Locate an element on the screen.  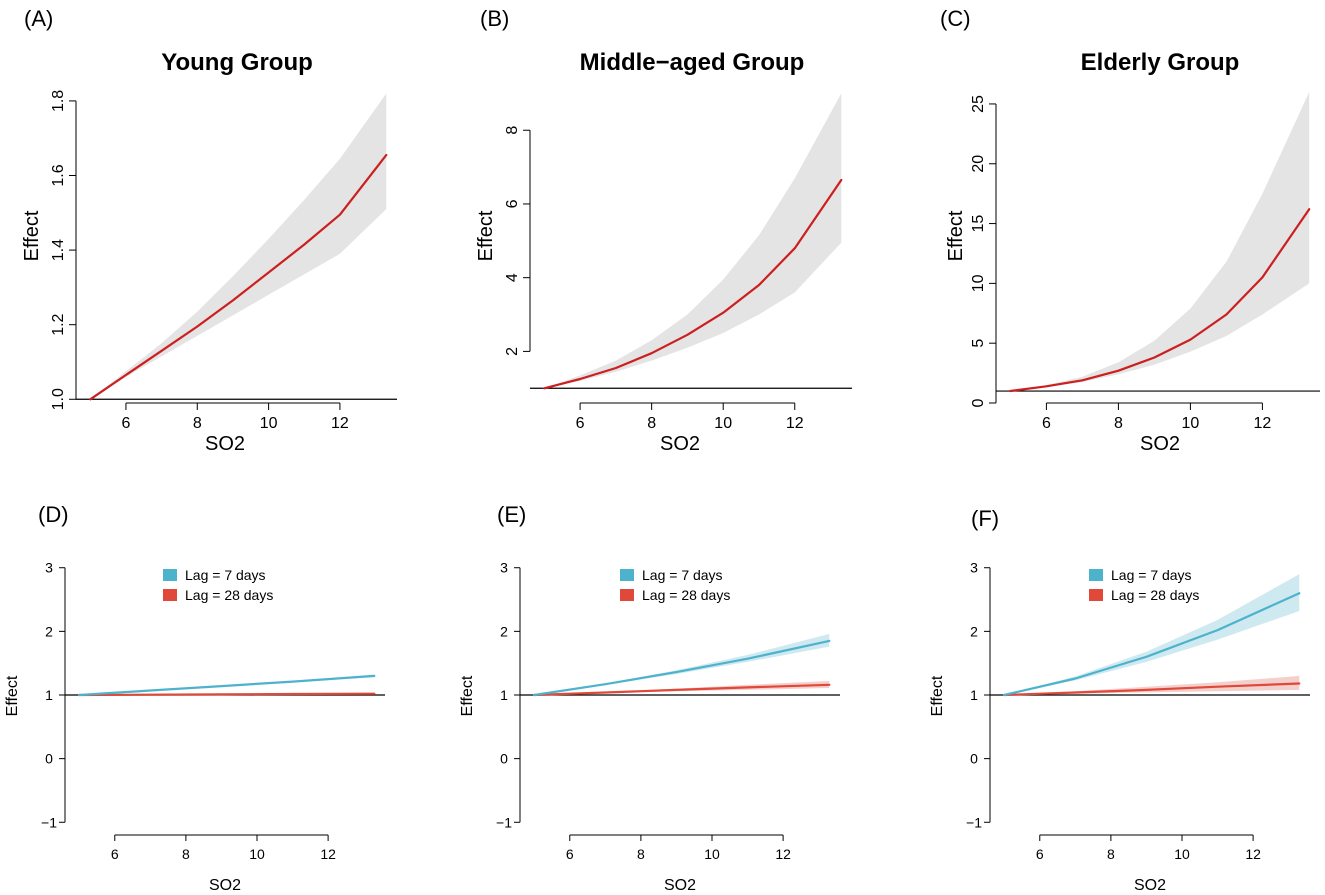
y-tick-label: 20 is located at coordinates (978, 164).